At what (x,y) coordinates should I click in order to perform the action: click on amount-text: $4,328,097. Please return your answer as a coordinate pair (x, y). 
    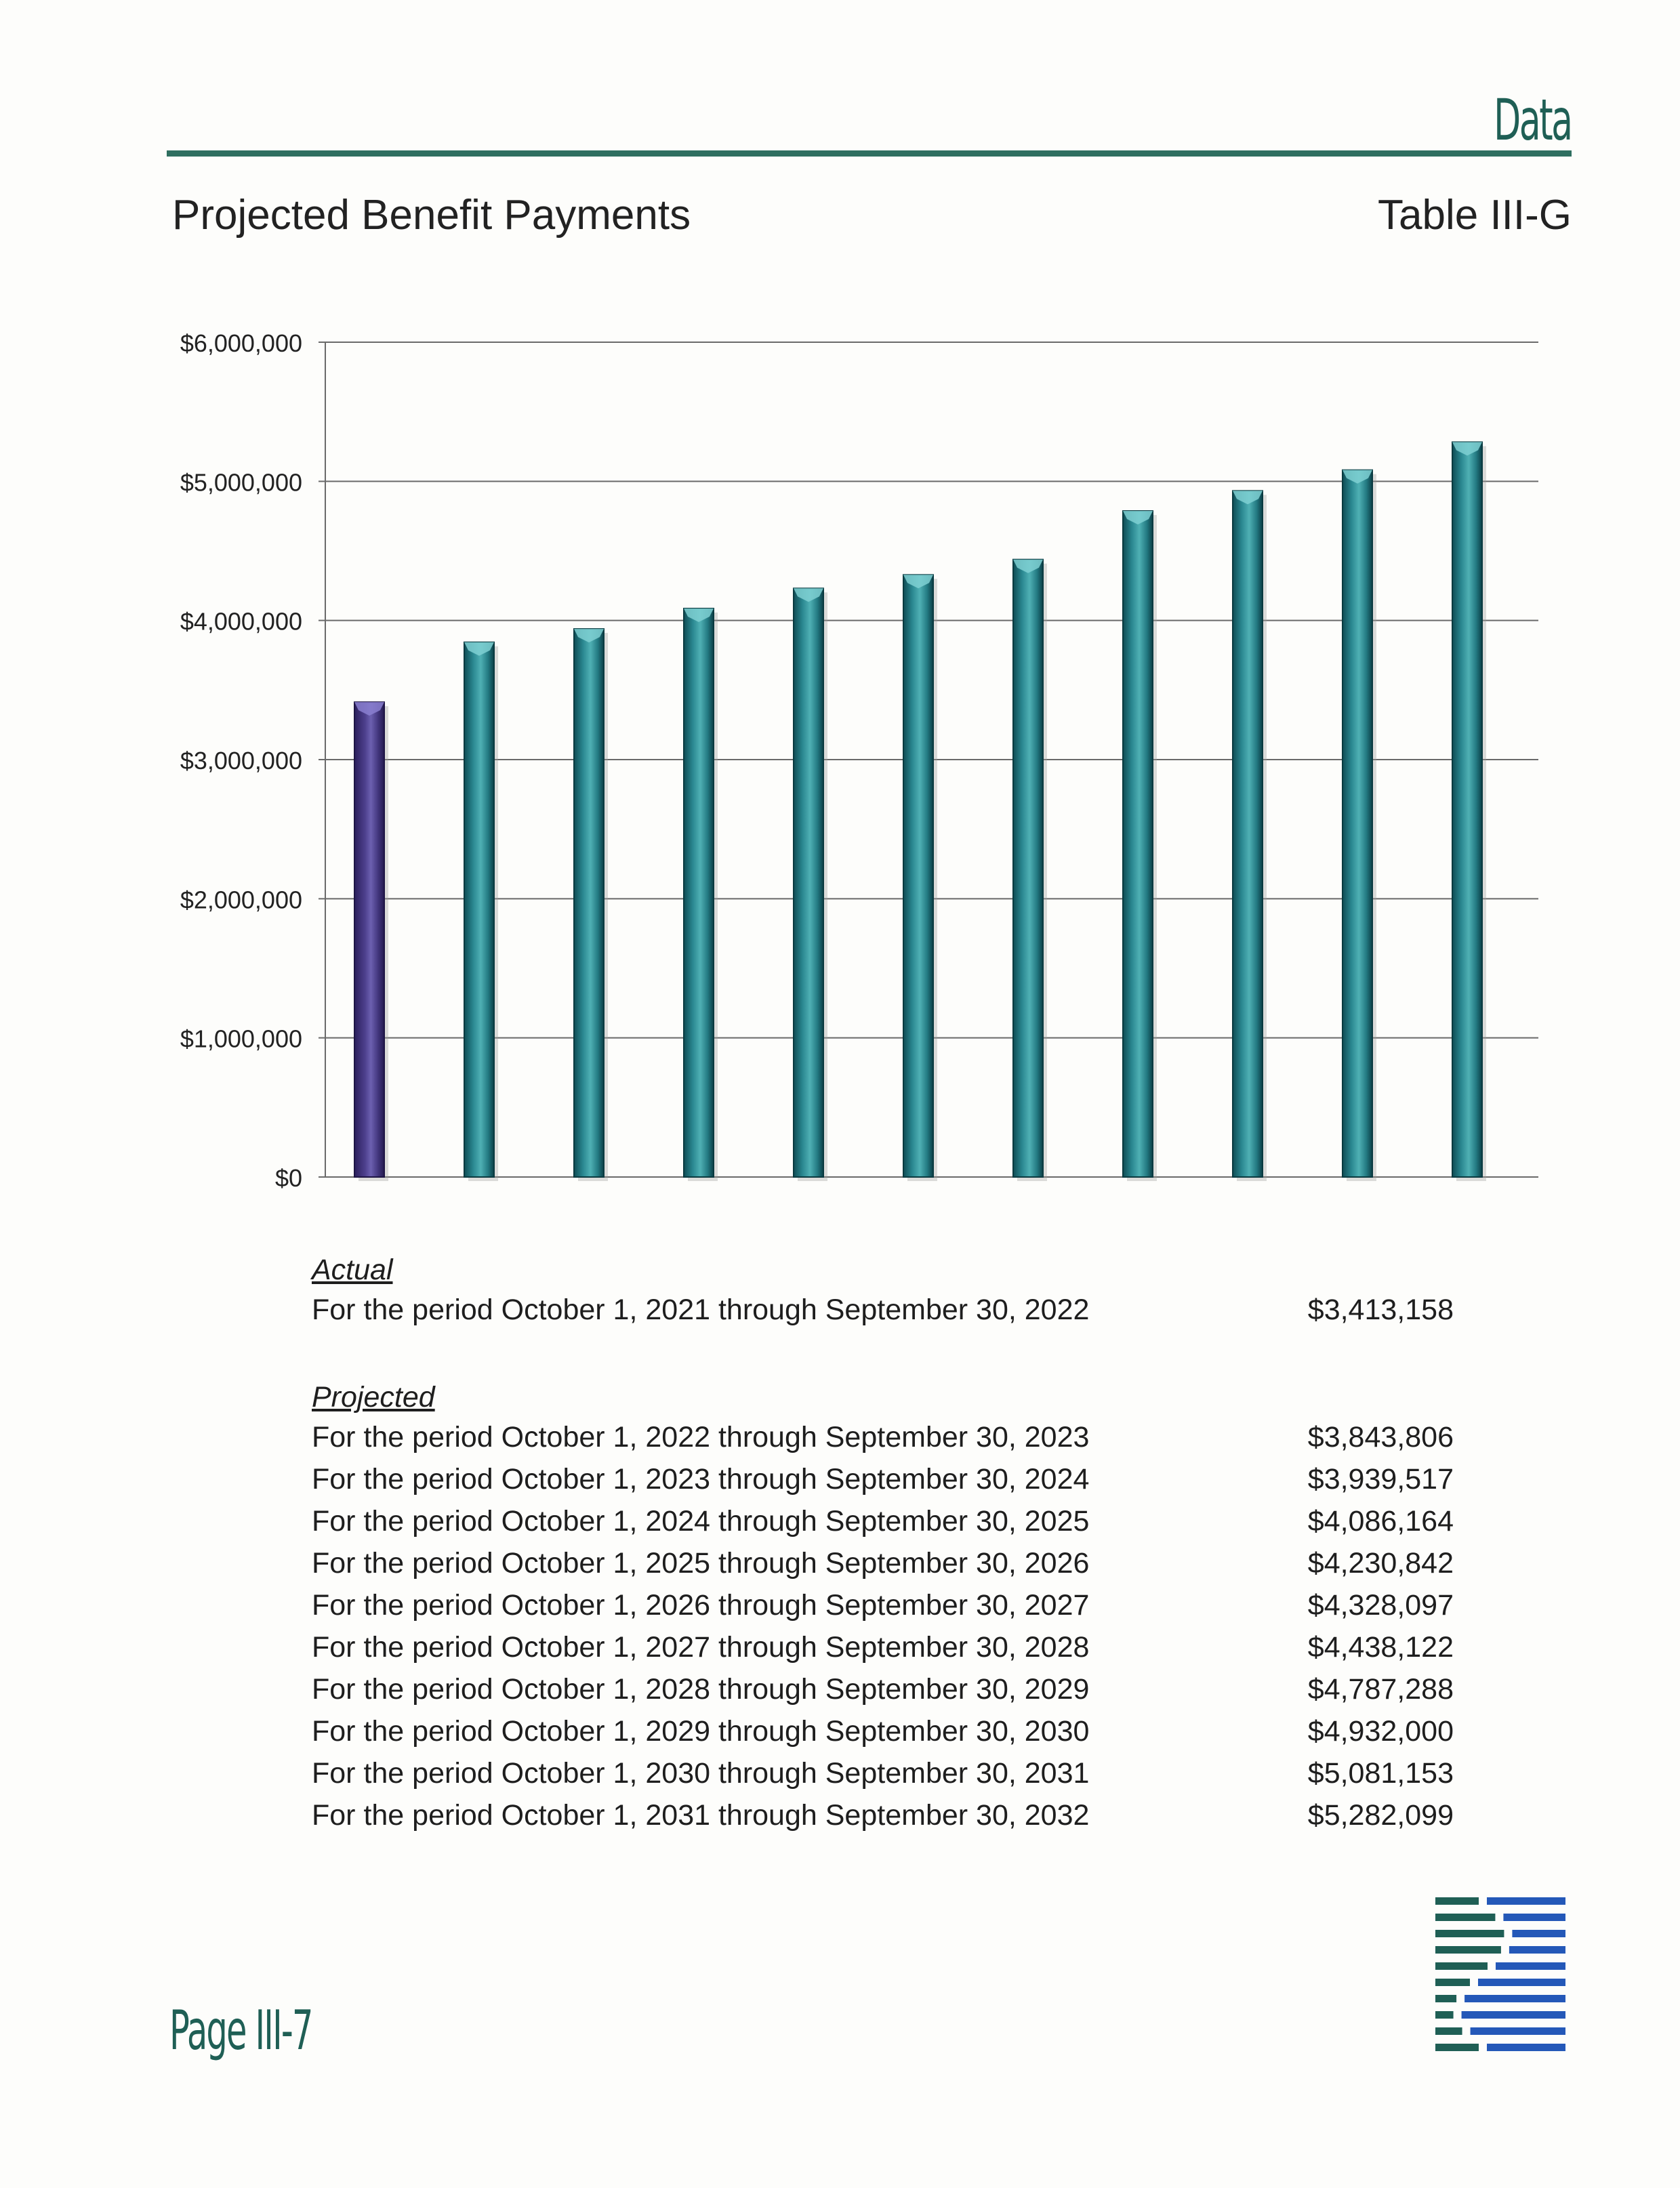
    Looking at the image, I should click on (1380, 1605).